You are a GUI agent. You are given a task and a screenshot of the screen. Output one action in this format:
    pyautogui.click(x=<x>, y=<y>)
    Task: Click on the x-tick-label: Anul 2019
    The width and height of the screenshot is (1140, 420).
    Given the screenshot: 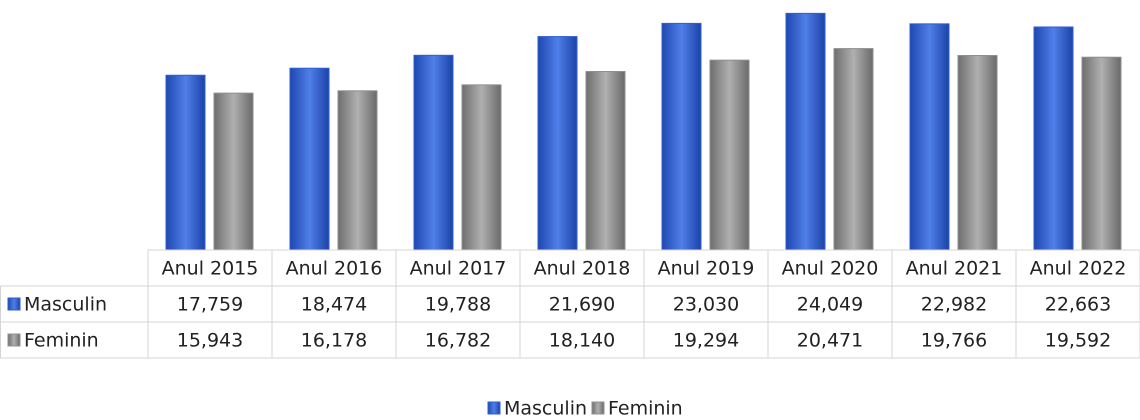 What is the action you would take?
    pyautogui.click(x=706, y=269)
    